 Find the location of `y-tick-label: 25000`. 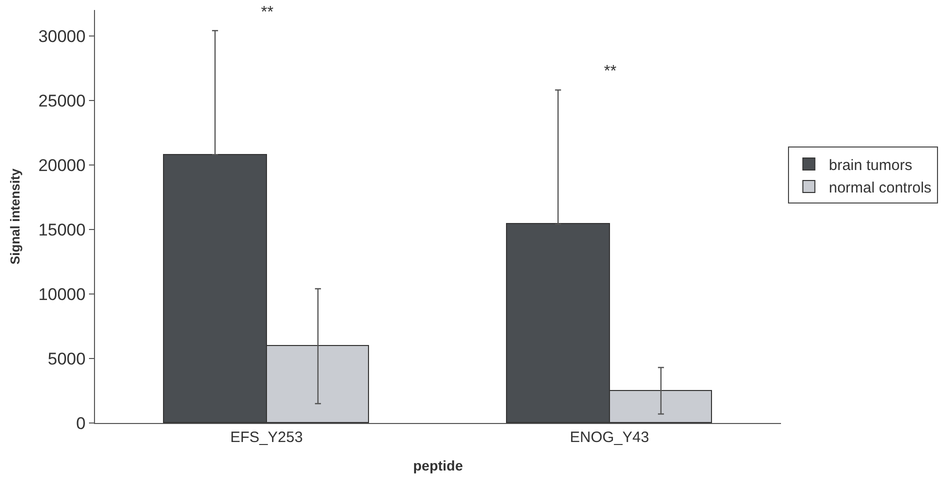

y-tick-label: 25000 is located at coordinates (62, 100).